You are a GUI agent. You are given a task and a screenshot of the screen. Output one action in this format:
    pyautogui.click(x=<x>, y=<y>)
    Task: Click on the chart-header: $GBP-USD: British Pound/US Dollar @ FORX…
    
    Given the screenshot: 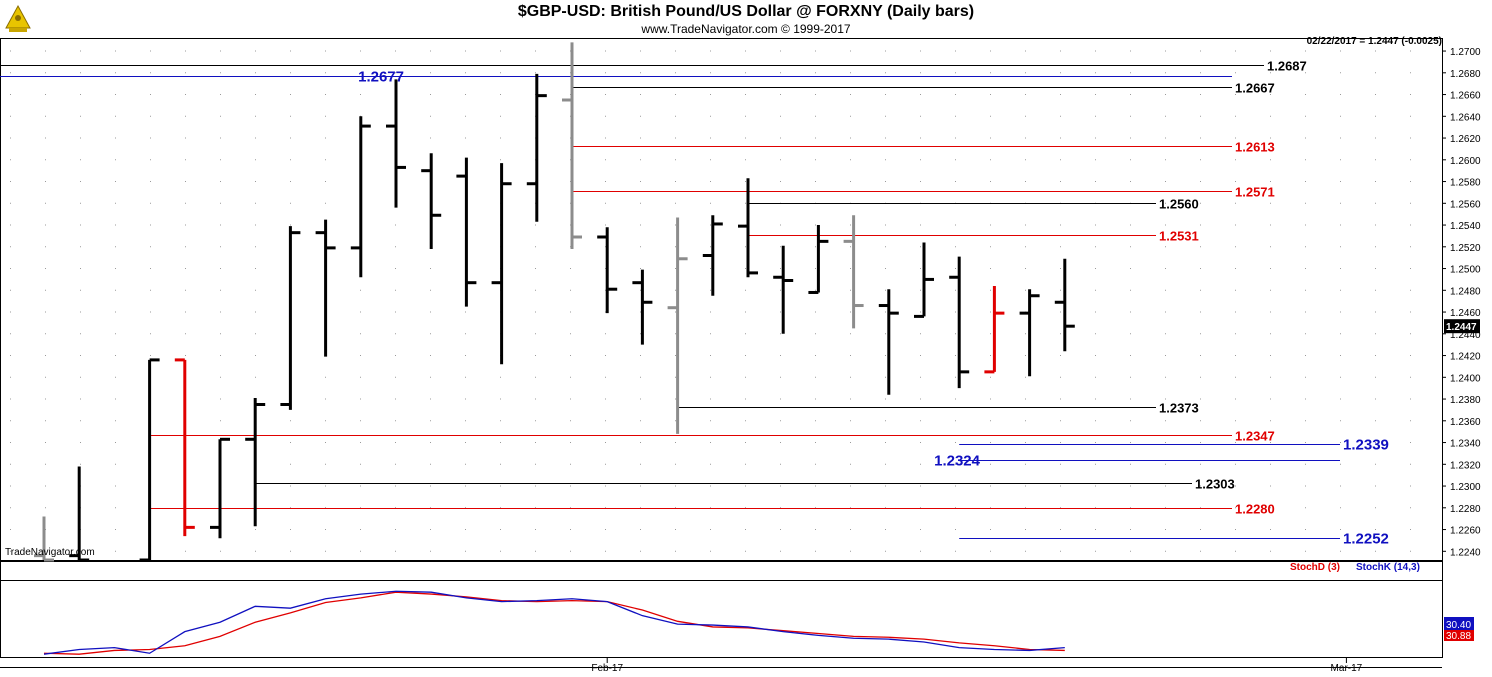 What is the action you would take?
    pyautogui.click(x=746, y=19)
    